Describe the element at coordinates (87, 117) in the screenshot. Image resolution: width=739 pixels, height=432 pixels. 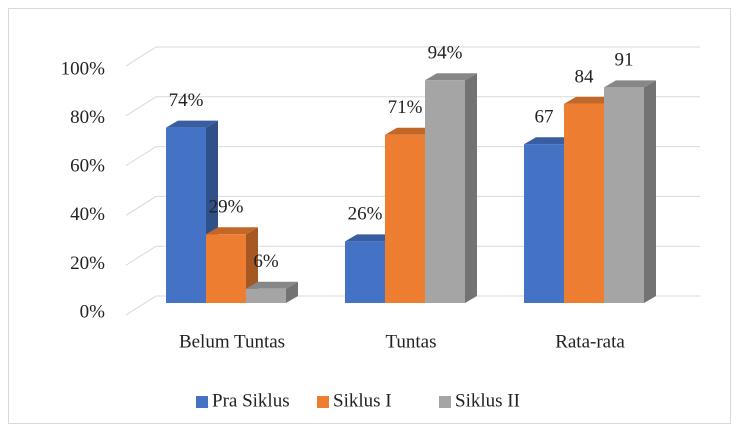
I see `y-tick-label: 80%` at that location.